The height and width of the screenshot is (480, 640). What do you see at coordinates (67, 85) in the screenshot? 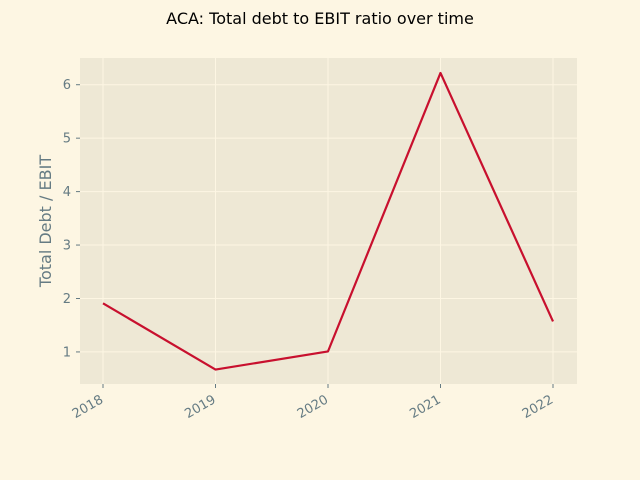
I see `y-tick-label: 6` at bounding box center [67, 85].